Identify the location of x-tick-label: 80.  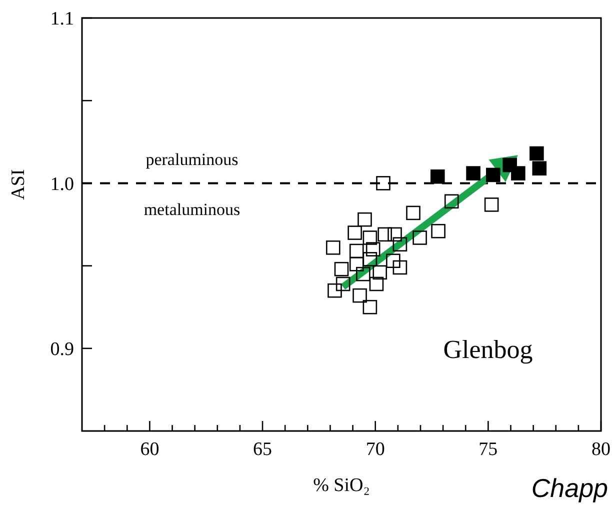
(601, 449).